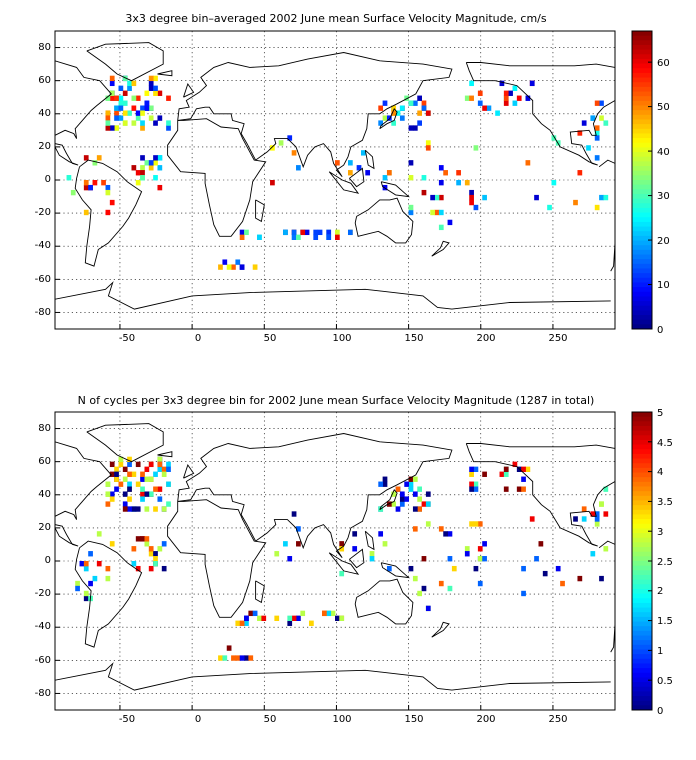  I want to click on y-tick-label: 40, so click(44, 494).